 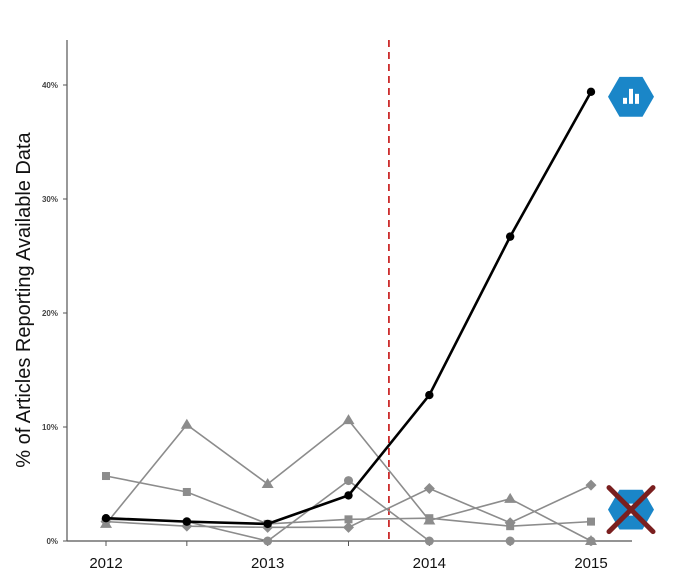 What do you see at coordinates (50, 427) in the screenshot?
I see `y-tick-label: 10%` at bounding box center [50, 427].